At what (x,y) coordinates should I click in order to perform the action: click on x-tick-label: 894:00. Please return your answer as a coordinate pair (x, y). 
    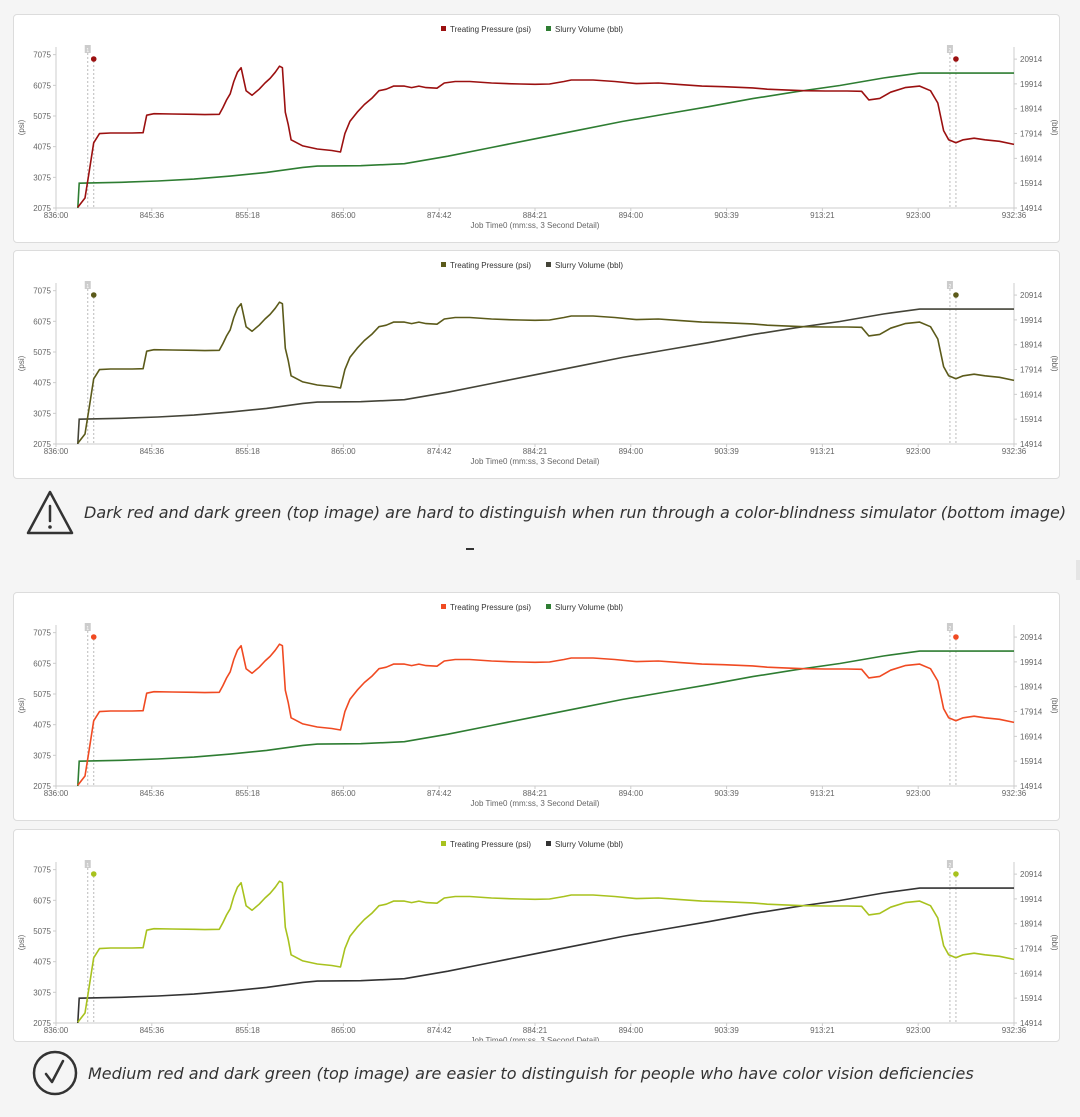
    Looking at the image, I should click on (631, 451).